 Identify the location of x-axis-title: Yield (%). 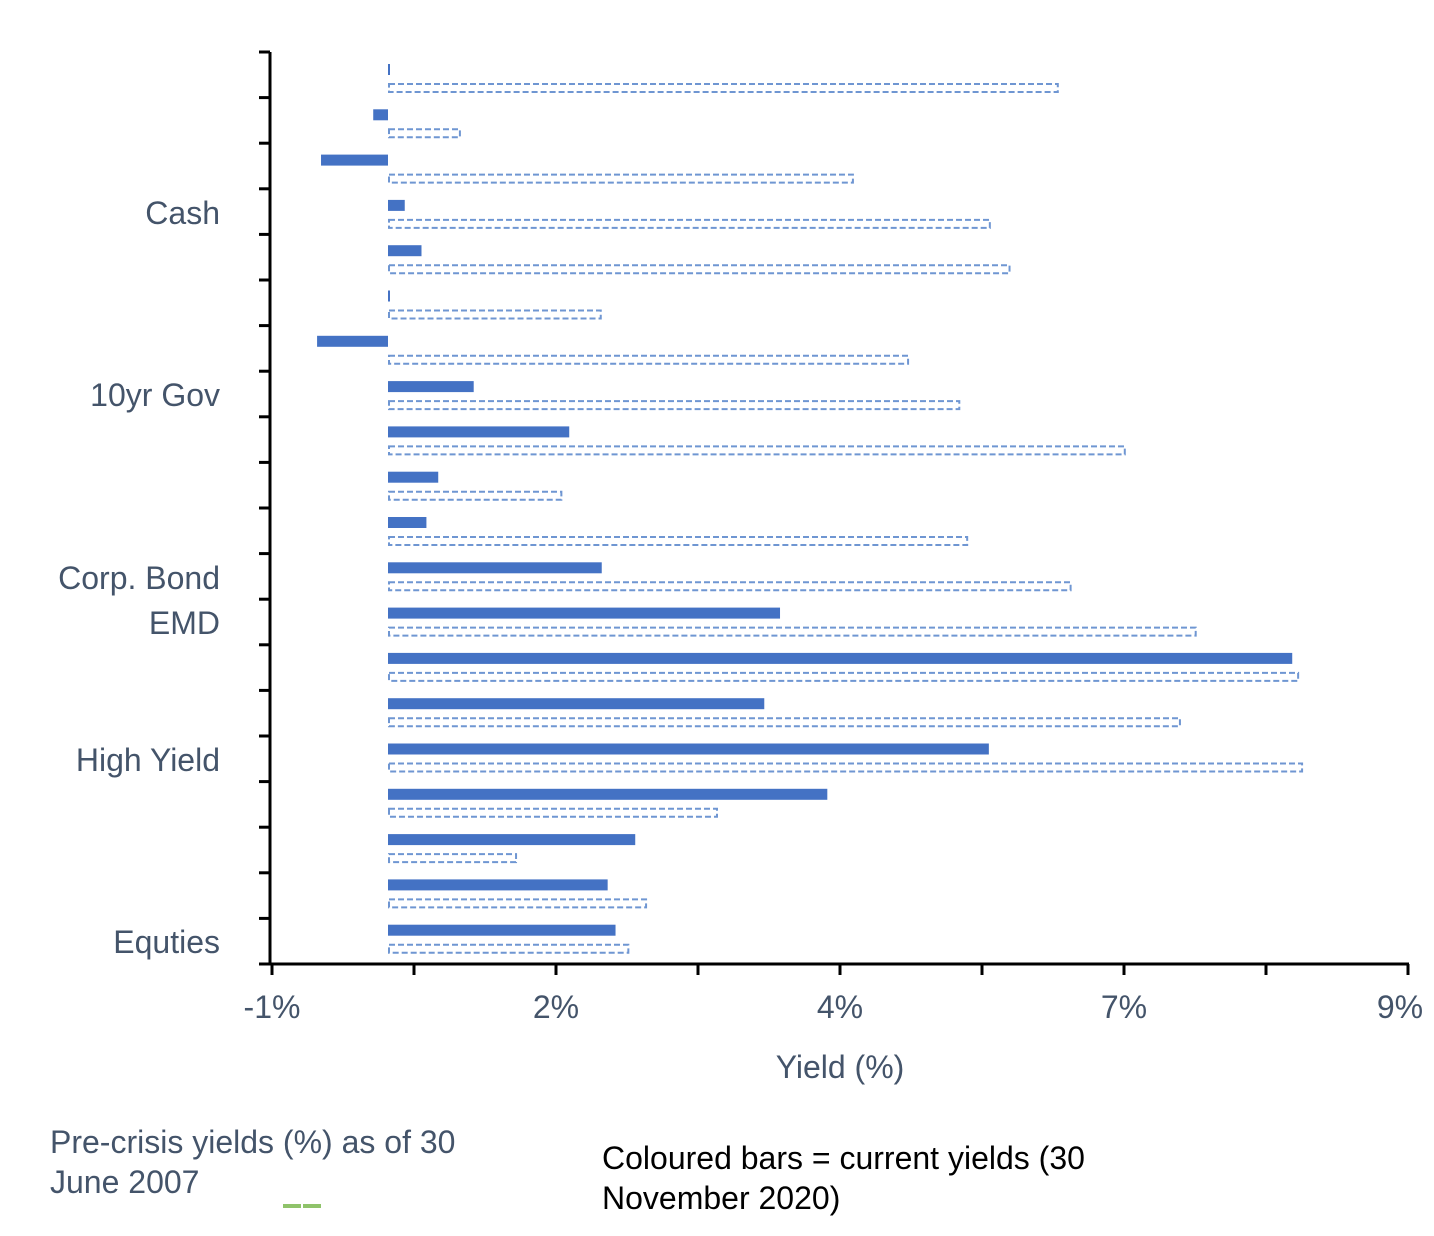
(840, 1067).